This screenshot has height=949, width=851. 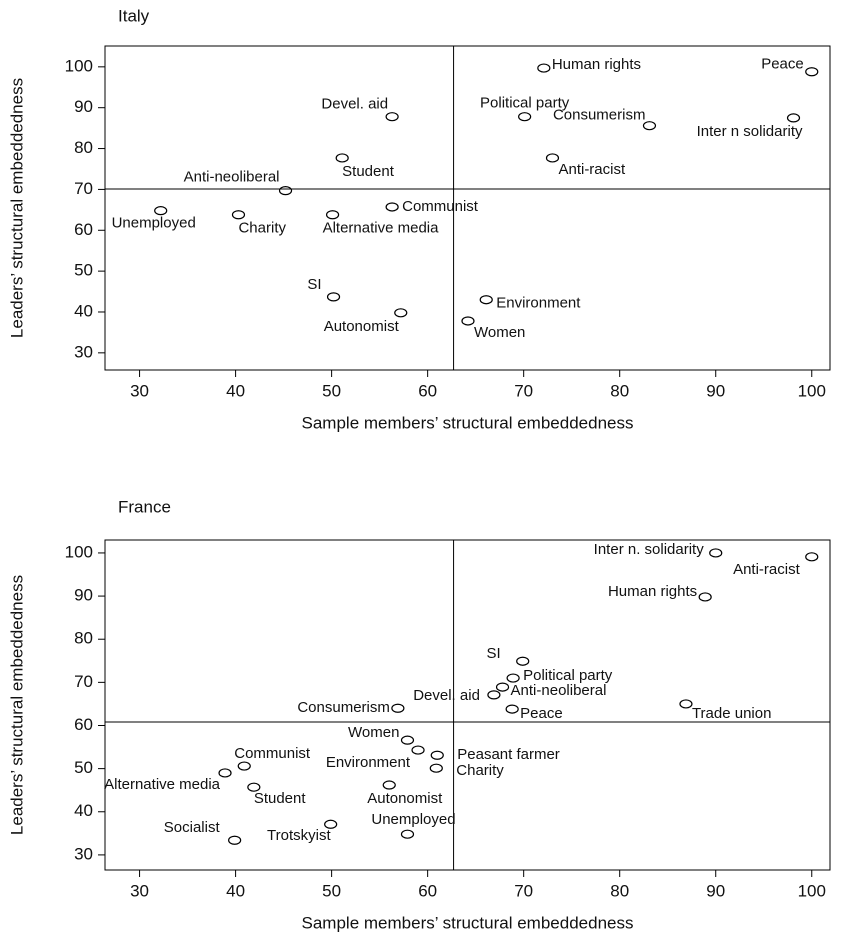 What do you see at coordinates (480, 770) in the screenshot?
I see `point-label: Charity` at bounding box center [480, 770].